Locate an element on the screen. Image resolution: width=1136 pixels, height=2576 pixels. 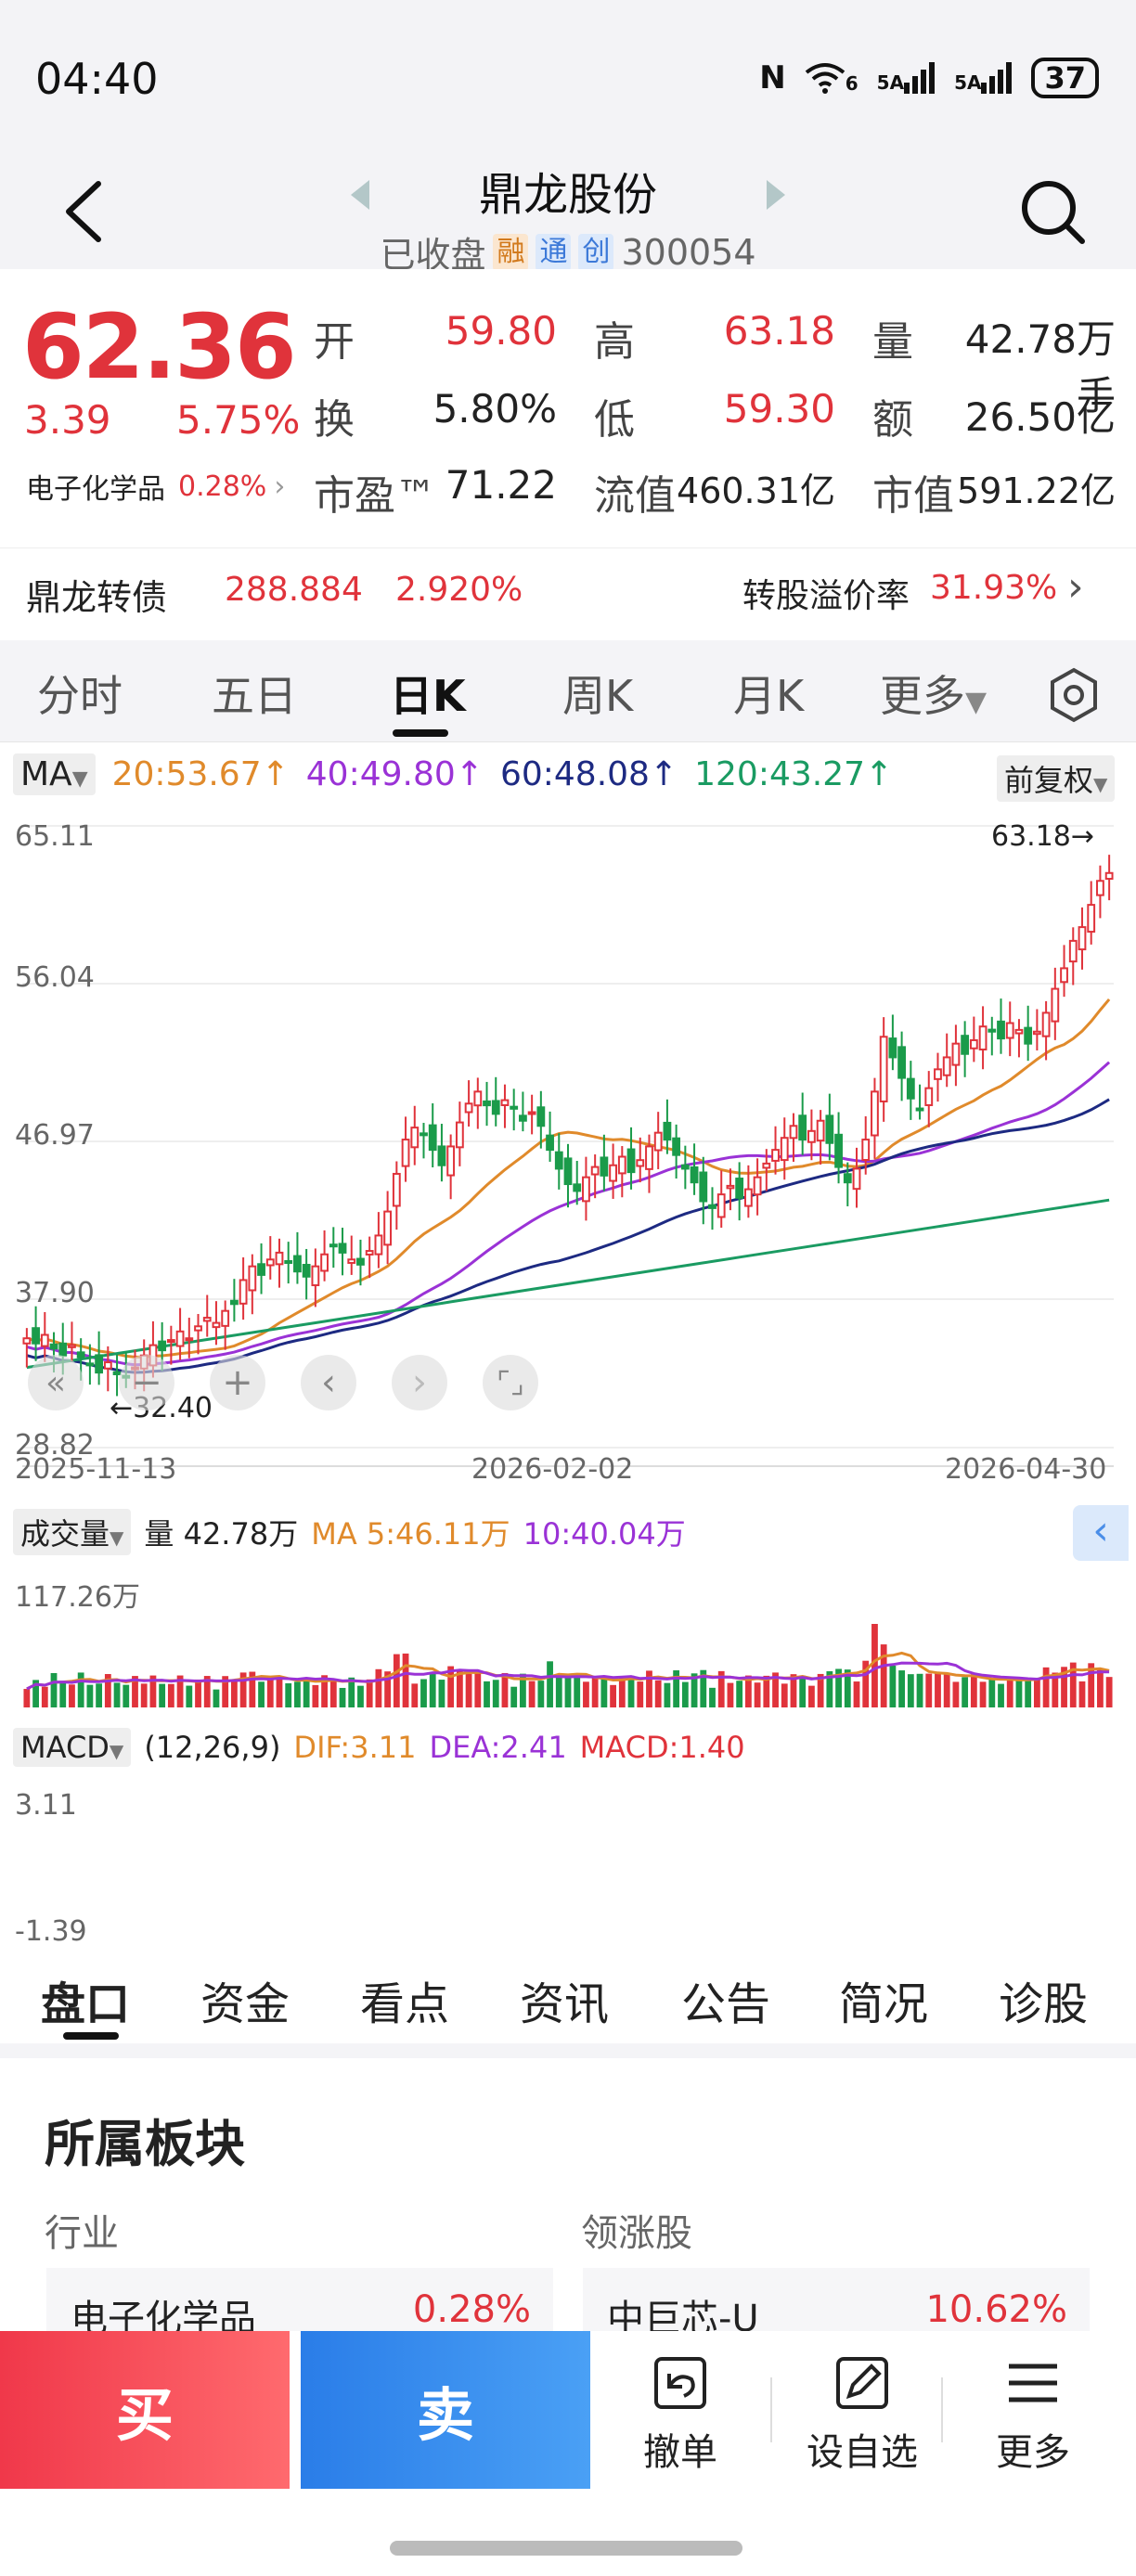
pan-right-icon: › is located at coordinates (419, 1382).